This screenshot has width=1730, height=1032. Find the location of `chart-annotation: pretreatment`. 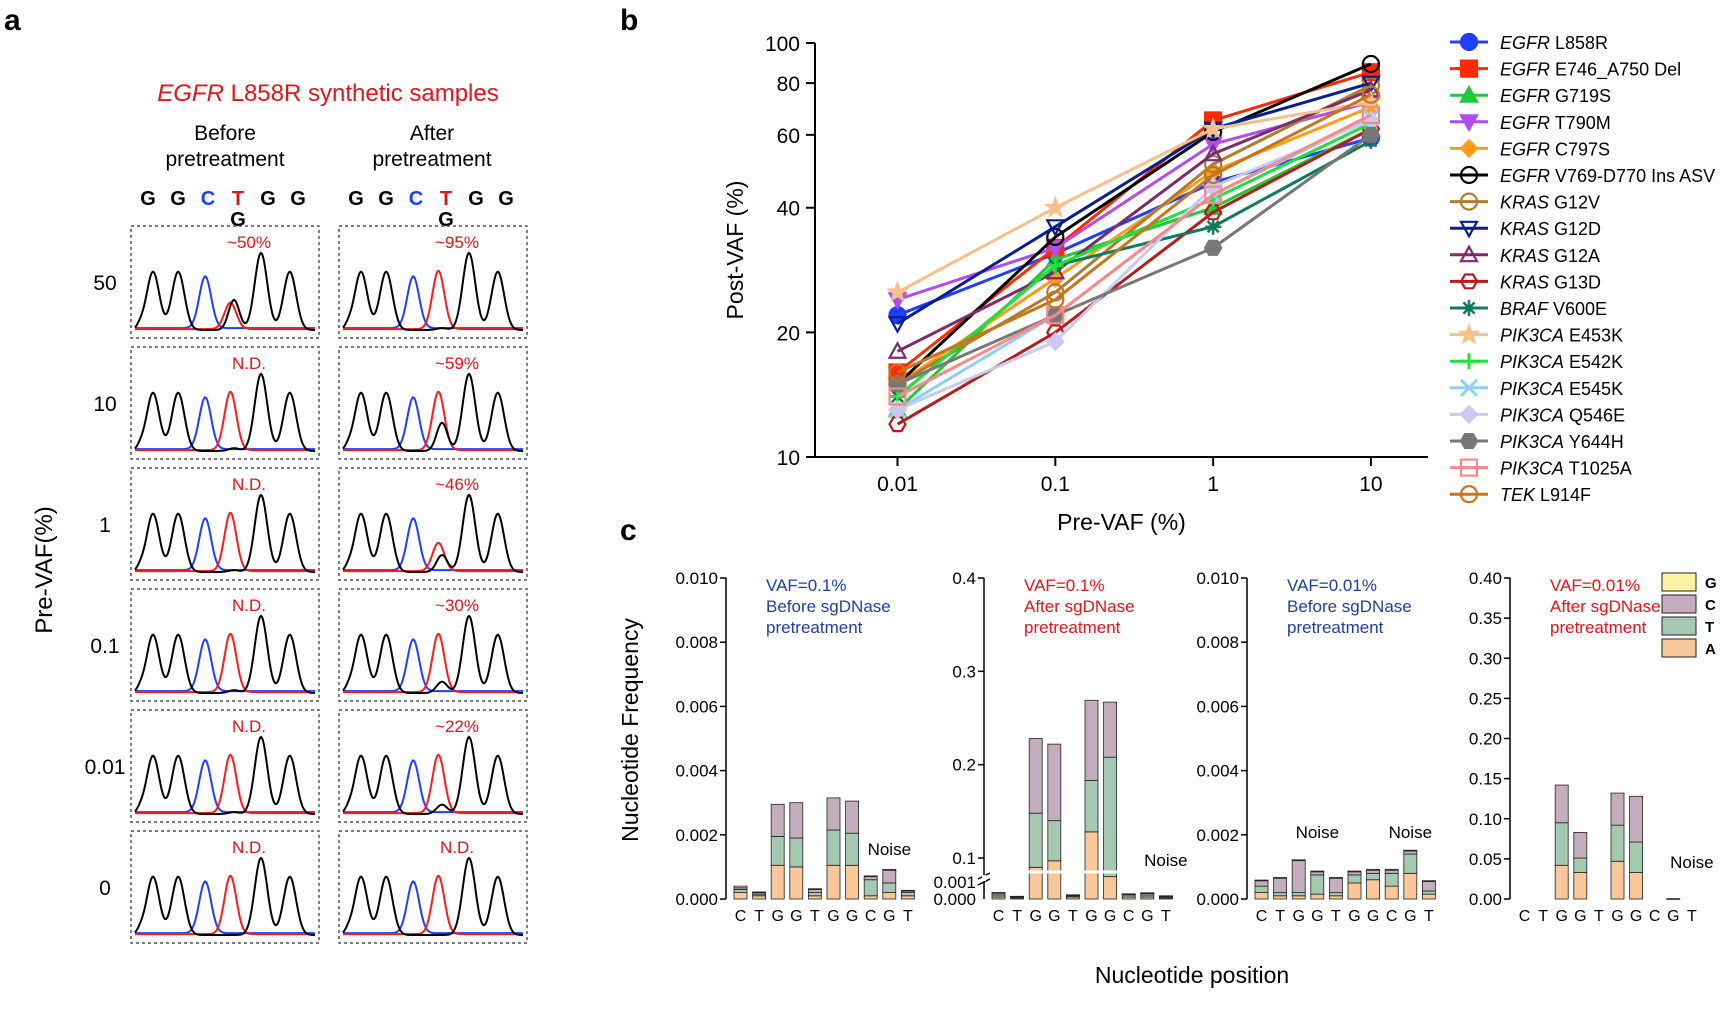

chart-annotation: pretreatment is located at coordinates (814, 627).